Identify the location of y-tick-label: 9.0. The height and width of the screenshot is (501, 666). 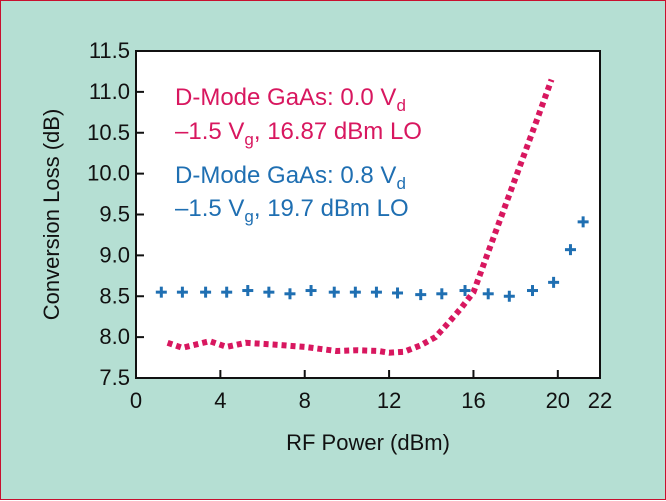
(114, 254).